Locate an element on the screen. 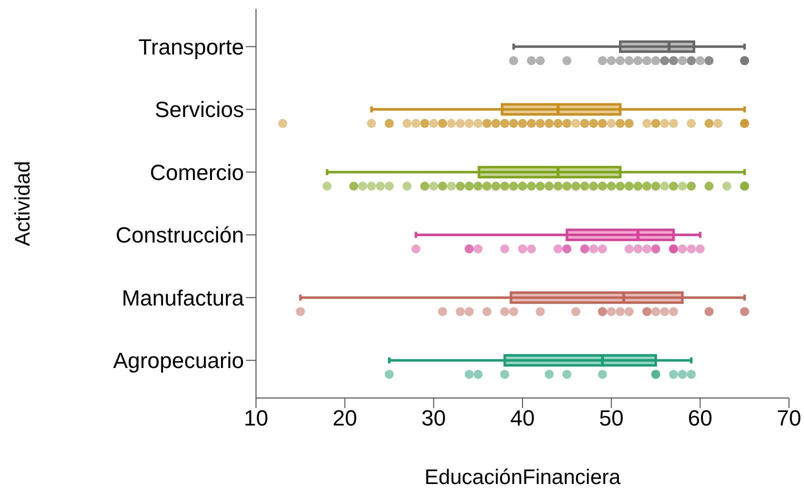 Image resolution: width=804 pixels, height=491 pixels. x-axis-title: EducaciónFinanciera is located at coordinates (522, 477).